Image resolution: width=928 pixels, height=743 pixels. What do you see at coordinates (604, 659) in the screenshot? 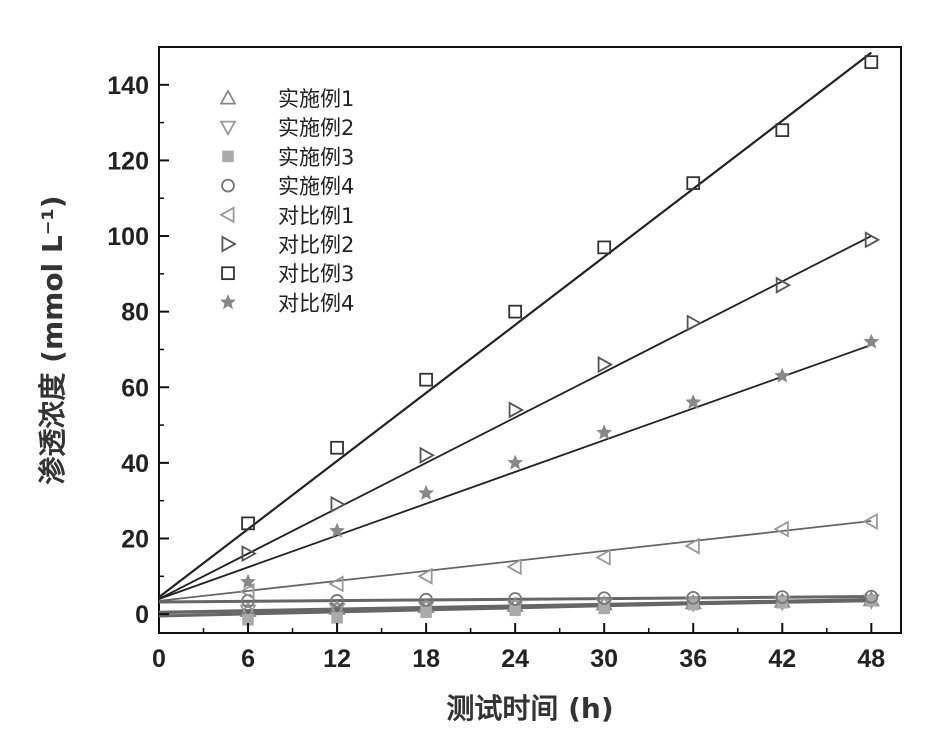
I see `x-tick-label: 30` at bounding box center [604, 659].